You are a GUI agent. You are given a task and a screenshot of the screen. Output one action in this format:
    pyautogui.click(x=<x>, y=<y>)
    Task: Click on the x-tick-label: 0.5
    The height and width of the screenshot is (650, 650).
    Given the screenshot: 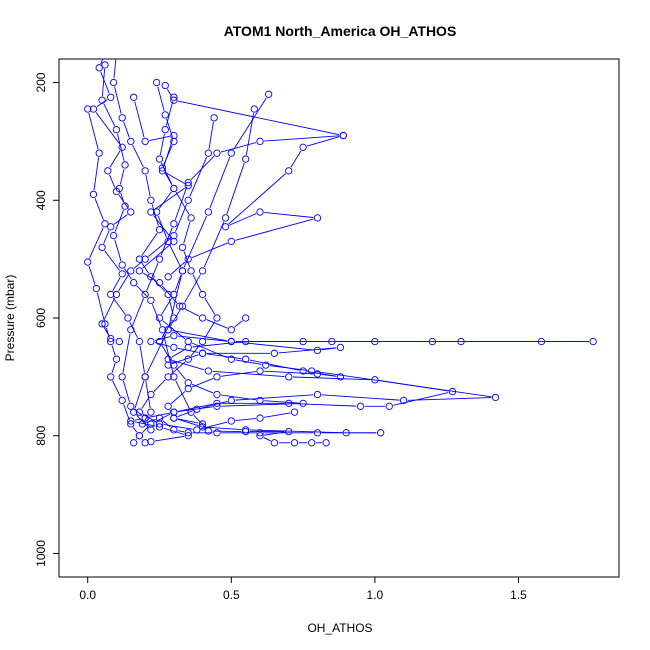 What is the action you would take?
    pyautogui.click(x=231, y=595)
    